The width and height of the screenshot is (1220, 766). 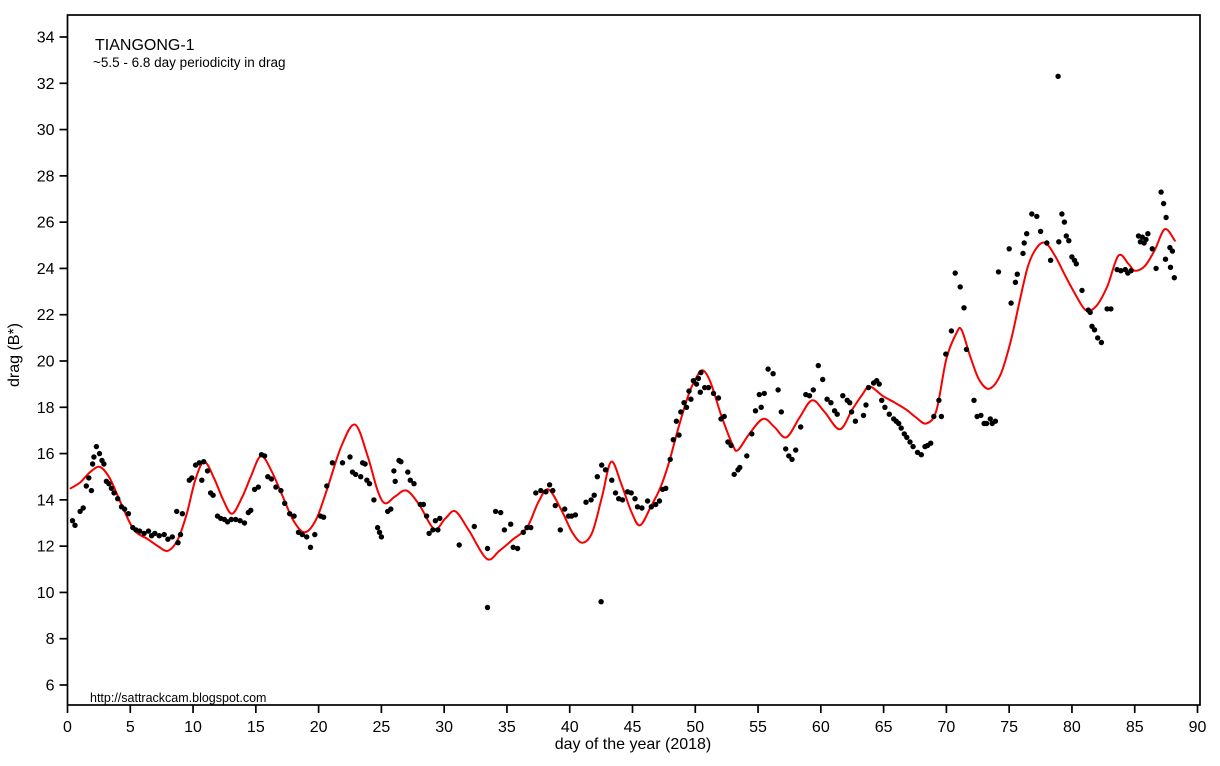 What do you see at coordinates (884, 727) in the screenshot?
I see `x-tick-label: 65` at bounding box center [884, 727].